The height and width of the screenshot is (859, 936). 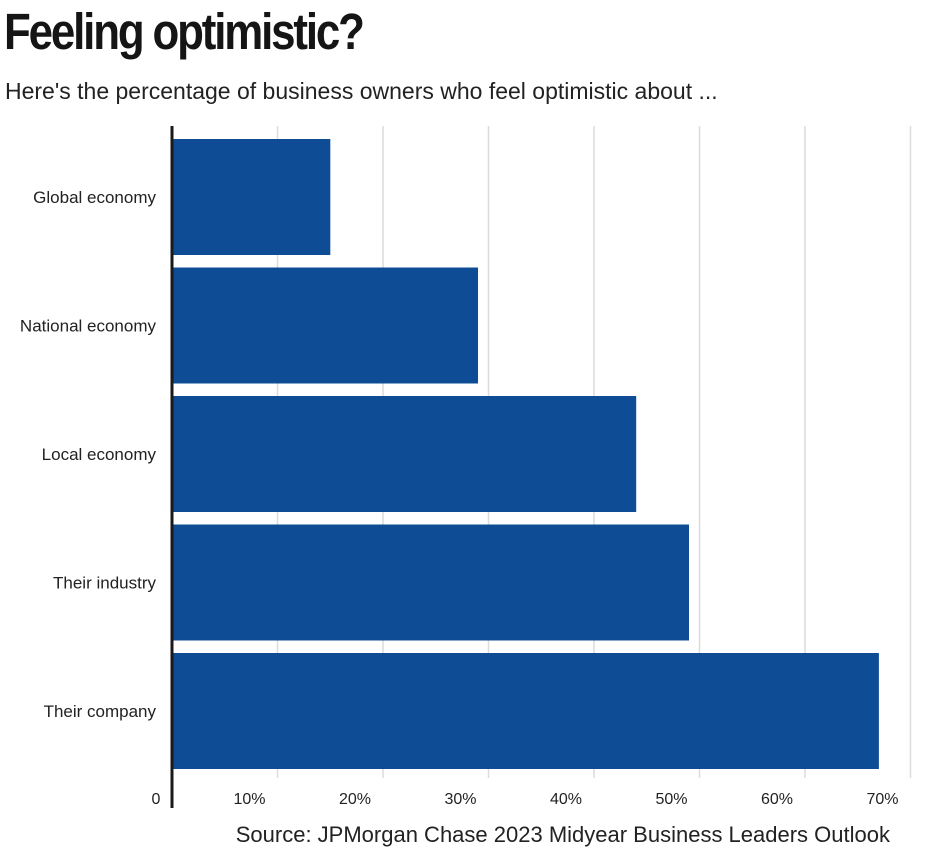 What do you see at coordinates (566, 799) in the screenshot?
I see `x-tick-label: 40%` at bounding box center [566, 799].